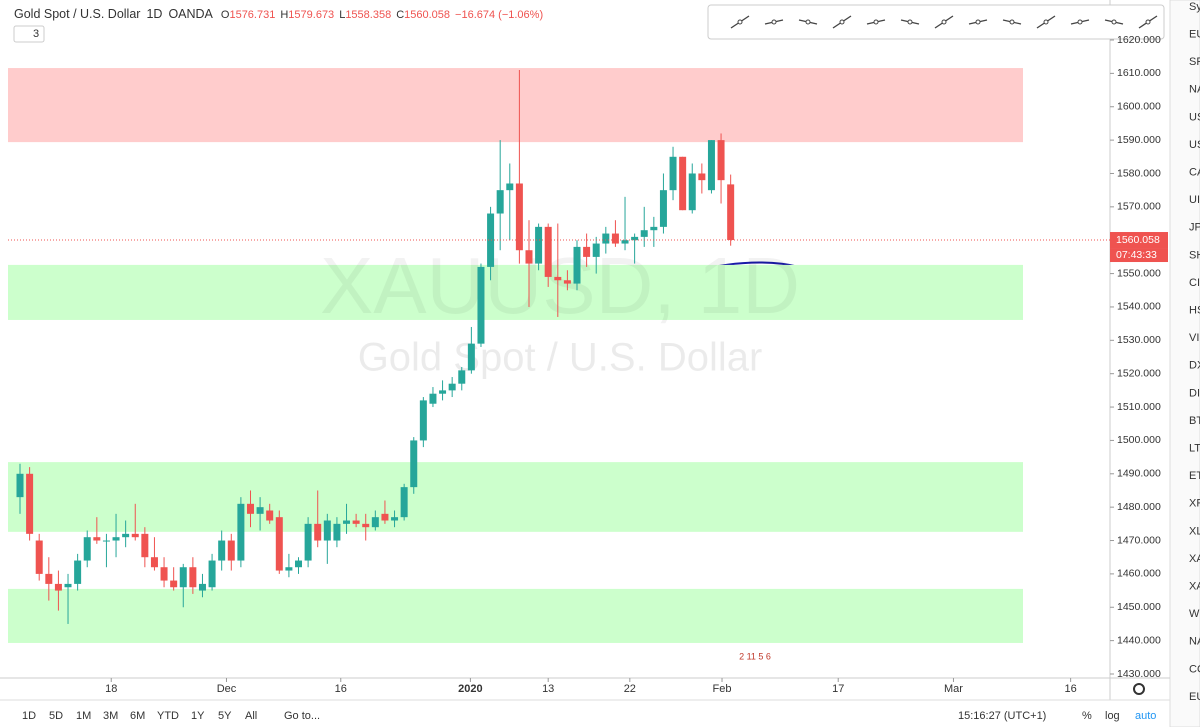 This screenshot has width=1200, height=727. What do you see at coordinates (1194, 7) in the screenshot?
I see `watchlist-item: Sy` at bounding box center [1194, 7].